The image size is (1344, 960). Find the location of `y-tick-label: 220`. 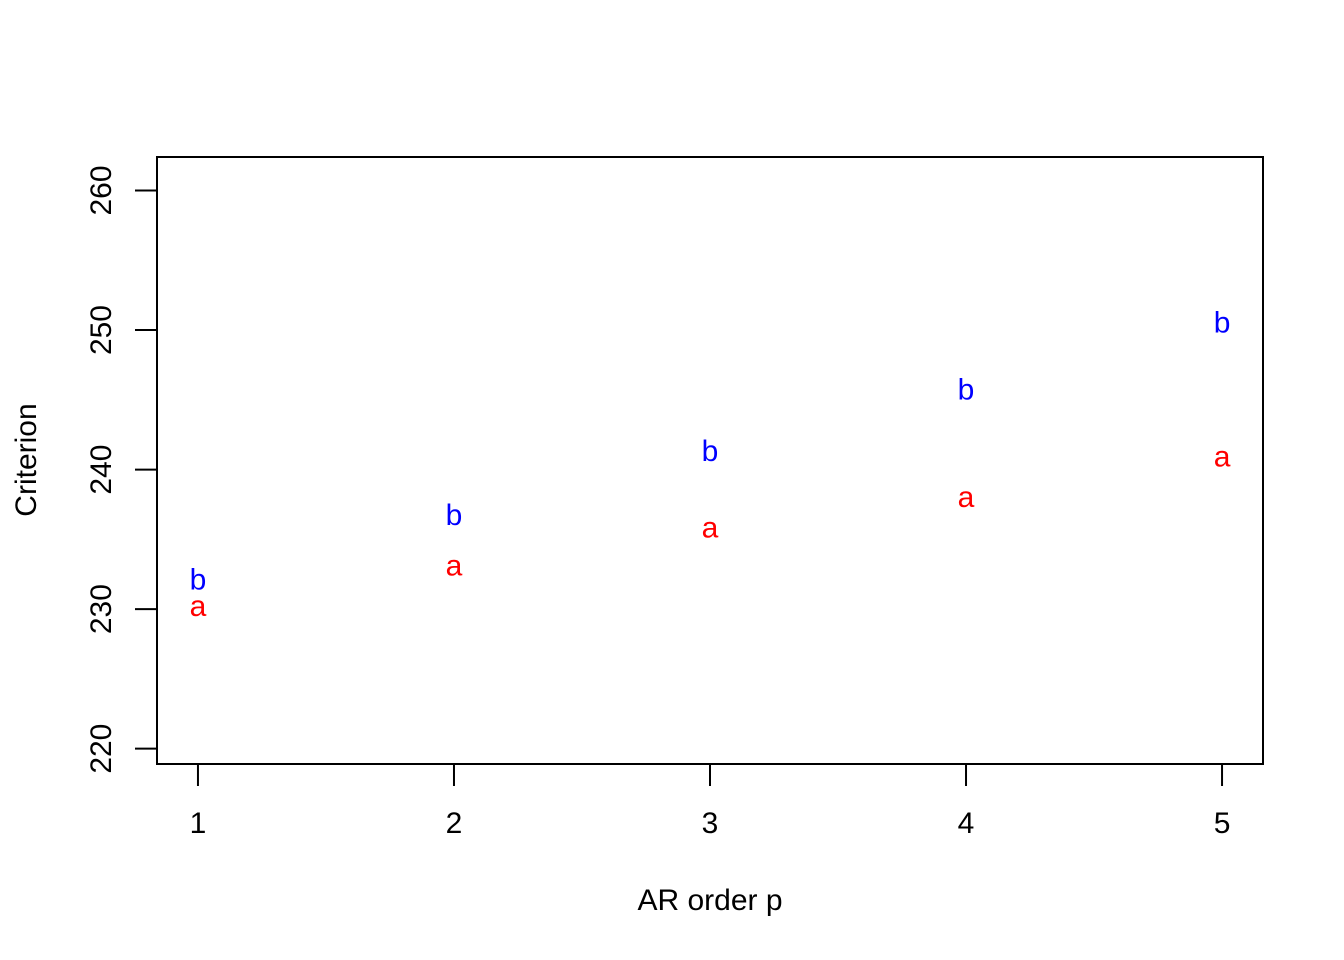

y-tick-label: 220 is located at coordinates (101, 749).